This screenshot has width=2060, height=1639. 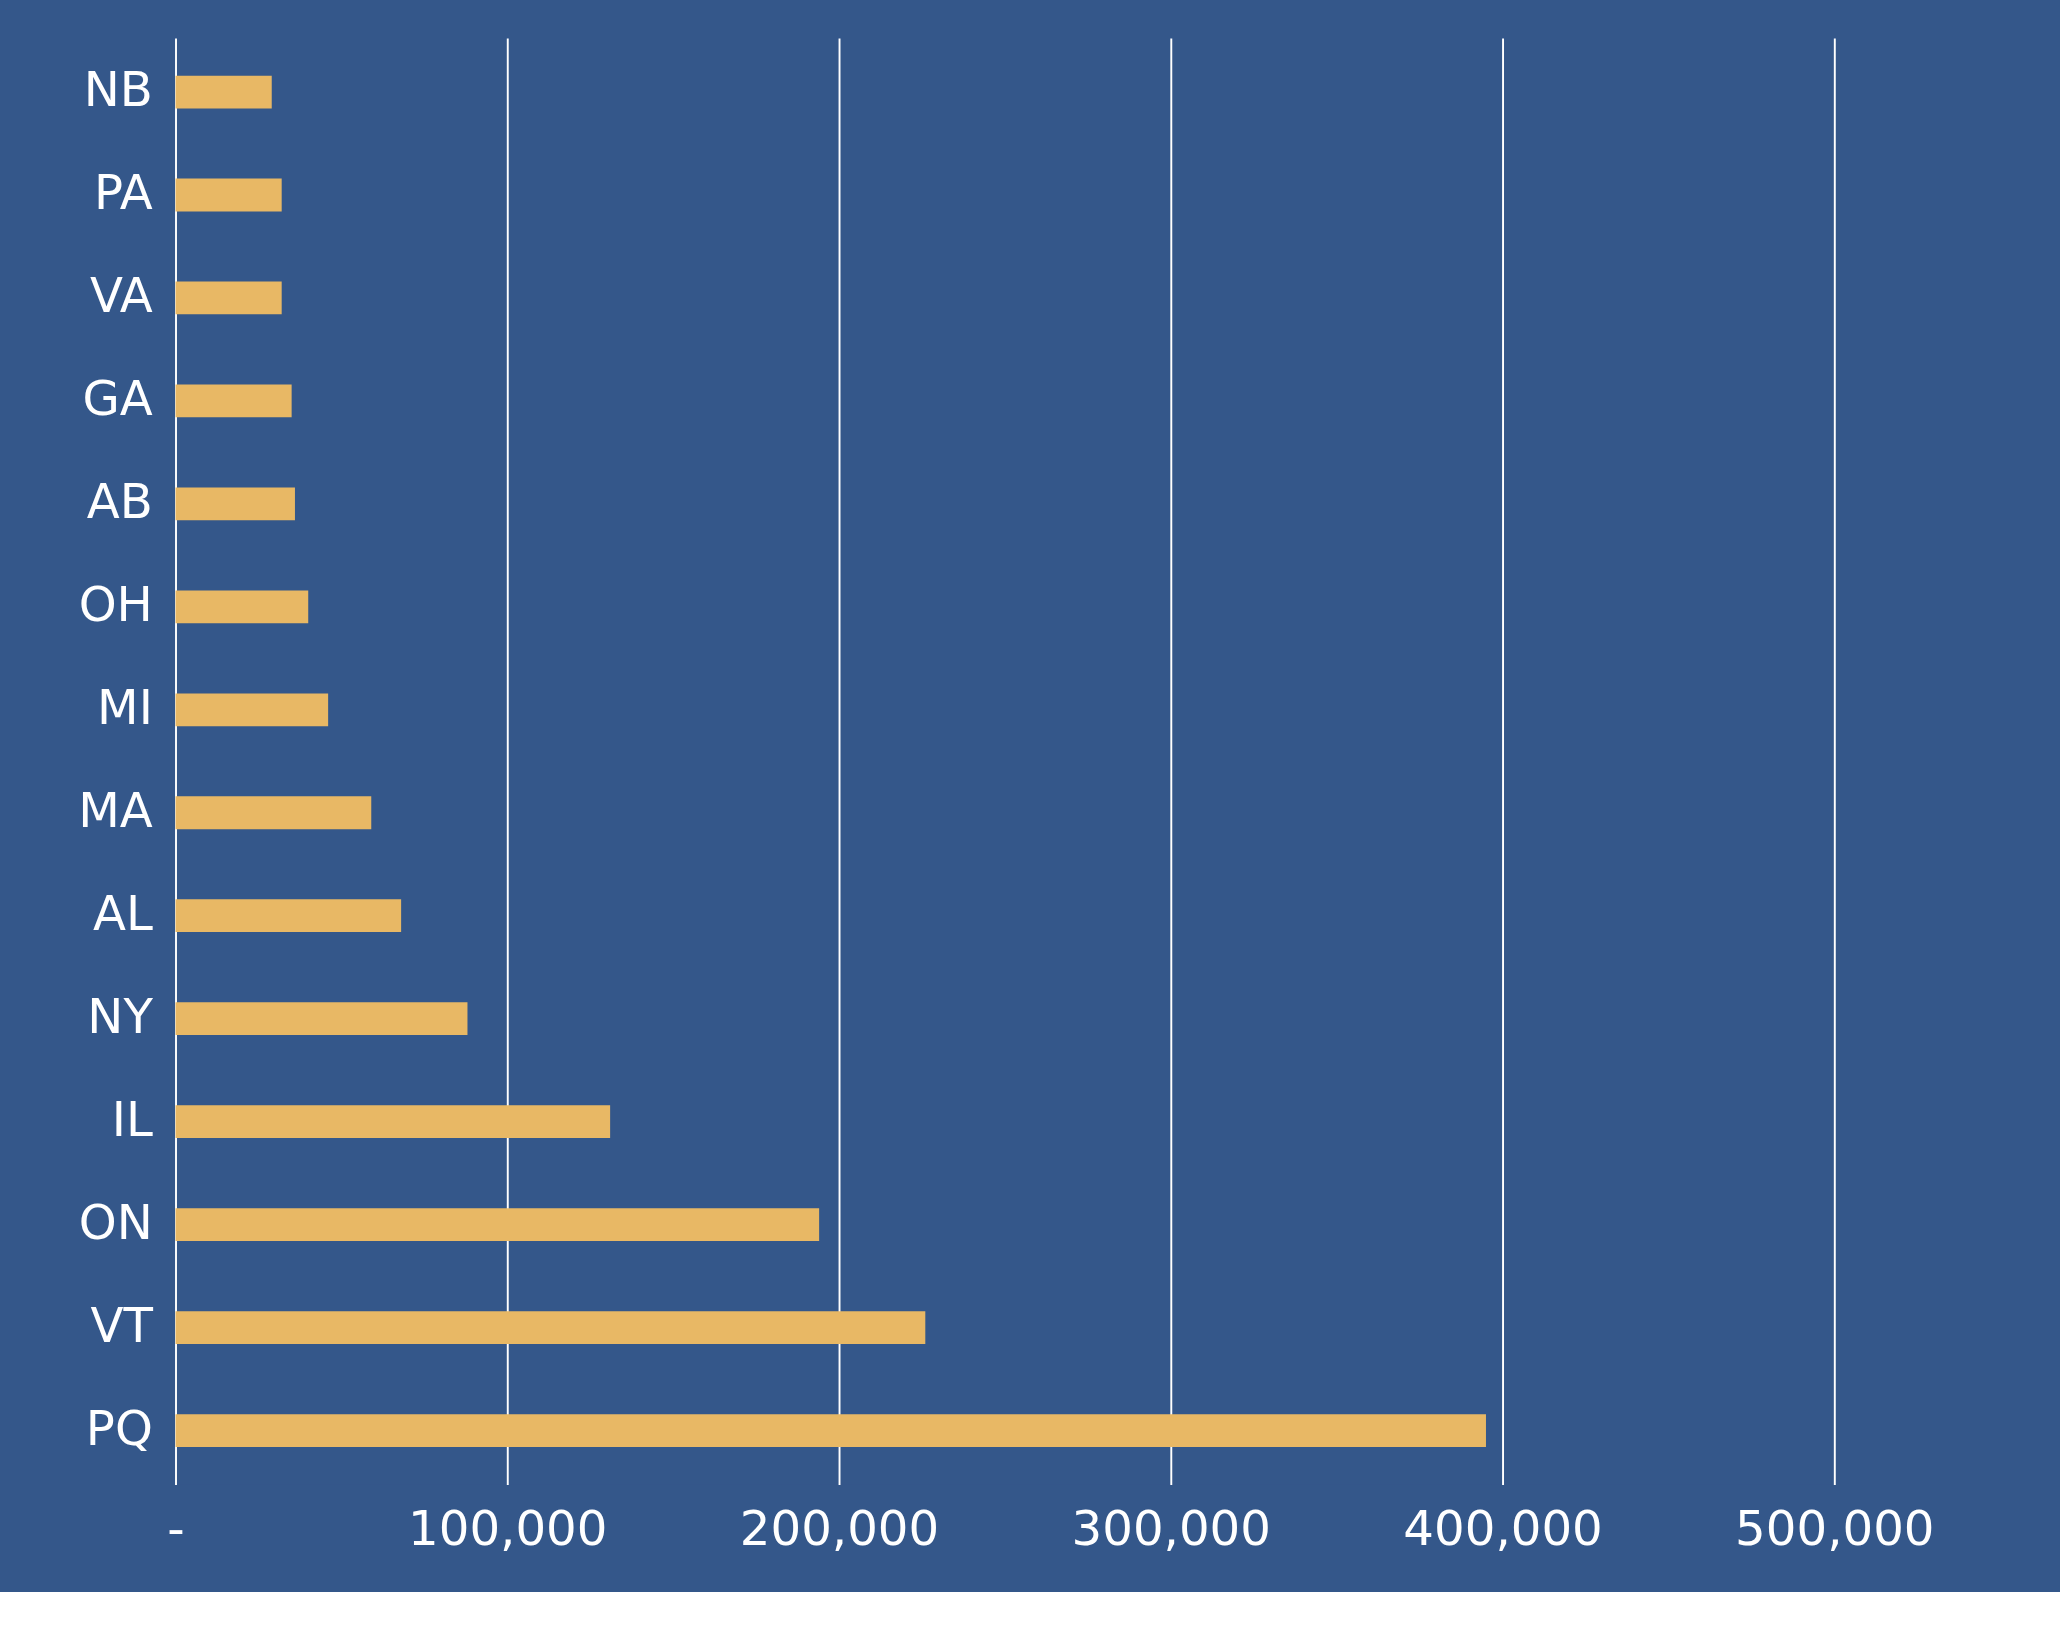 I want to click on y-tick-label: MA, so click(x=115, y=810).